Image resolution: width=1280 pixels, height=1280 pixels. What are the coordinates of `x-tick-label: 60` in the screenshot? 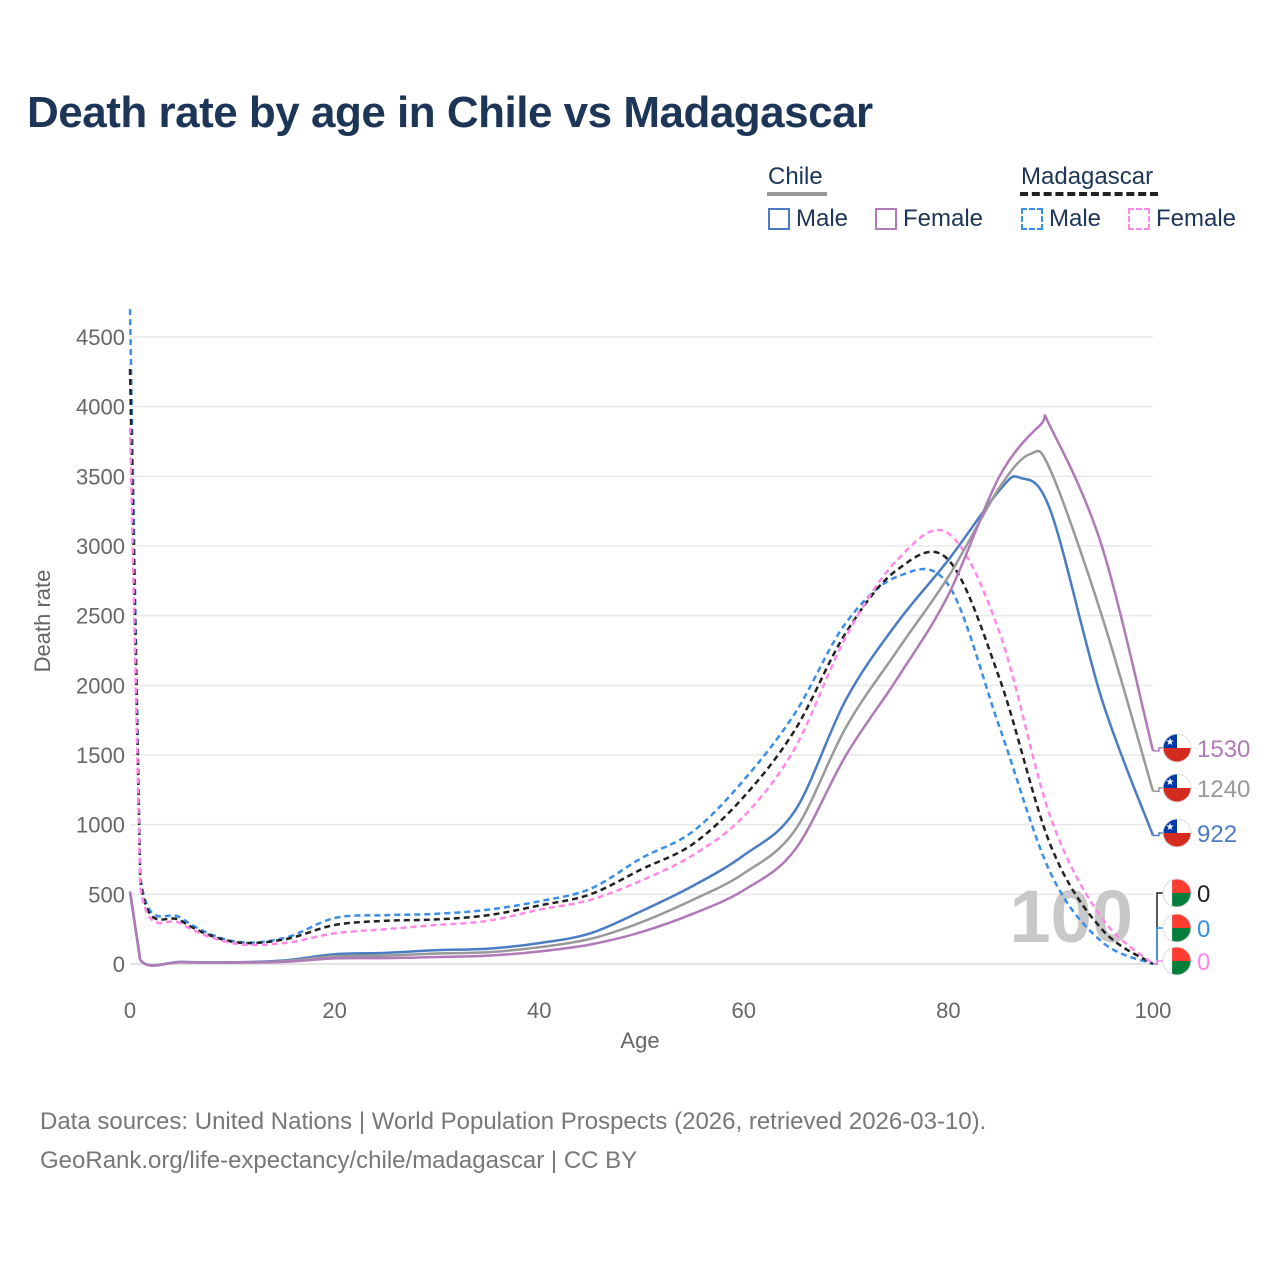 It's located at (744, 1010).